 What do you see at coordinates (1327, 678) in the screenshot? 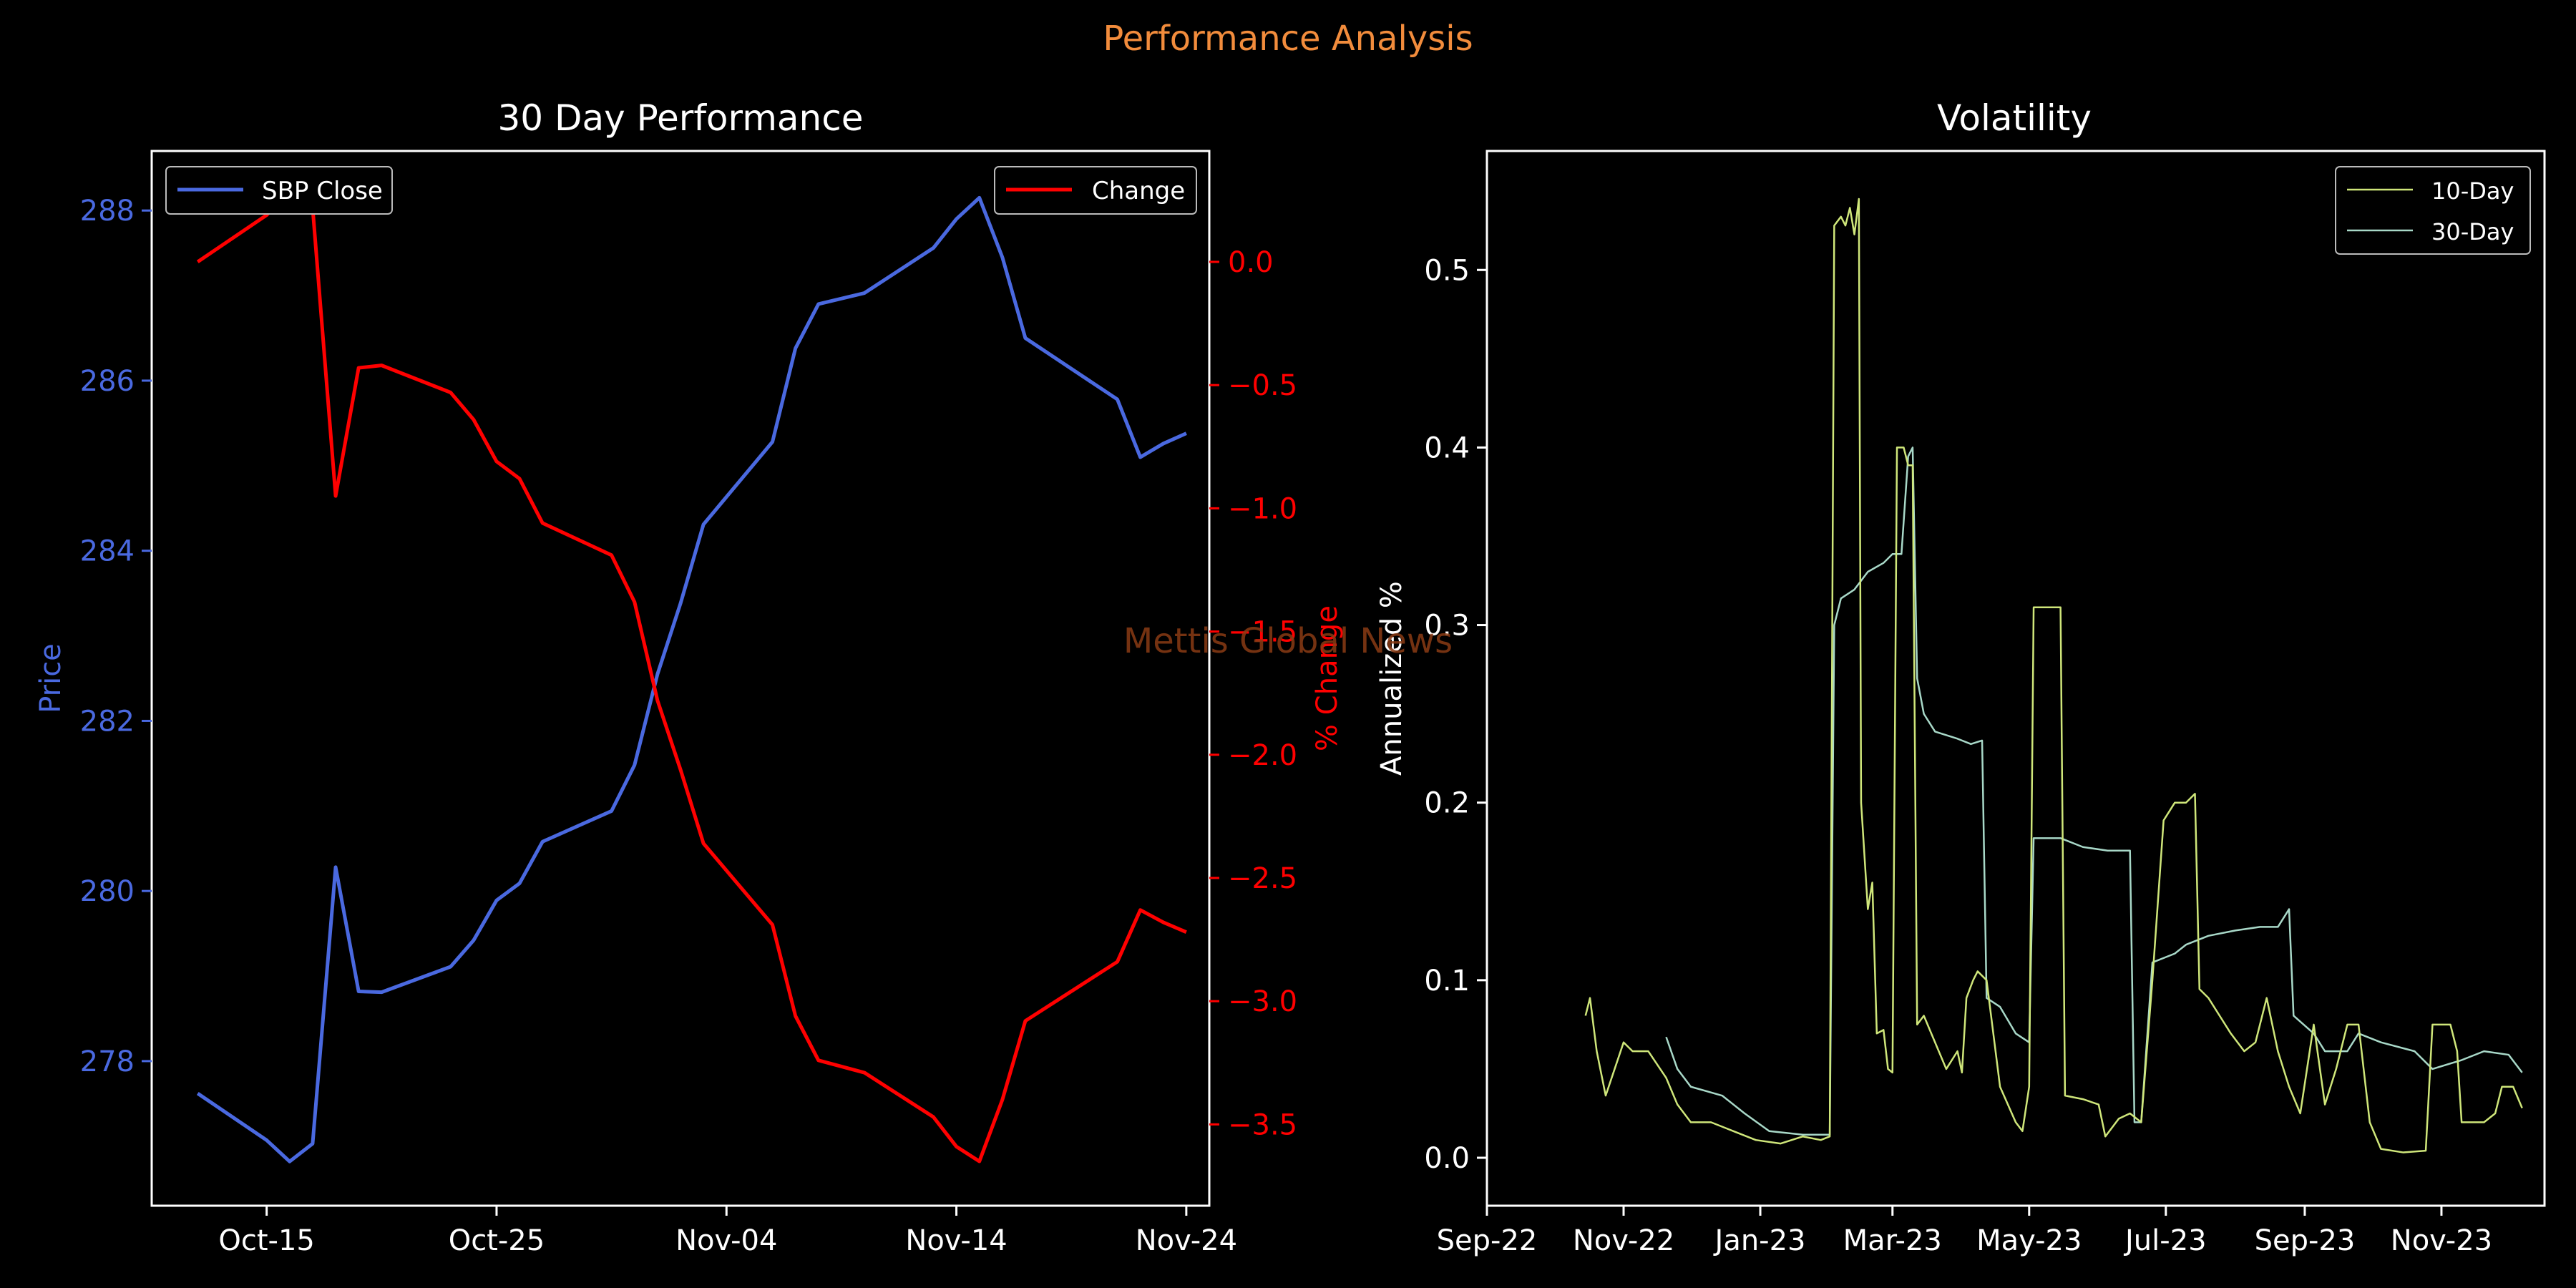
I see `change-axis-label: % Change` at bounding box center [1327, 678].